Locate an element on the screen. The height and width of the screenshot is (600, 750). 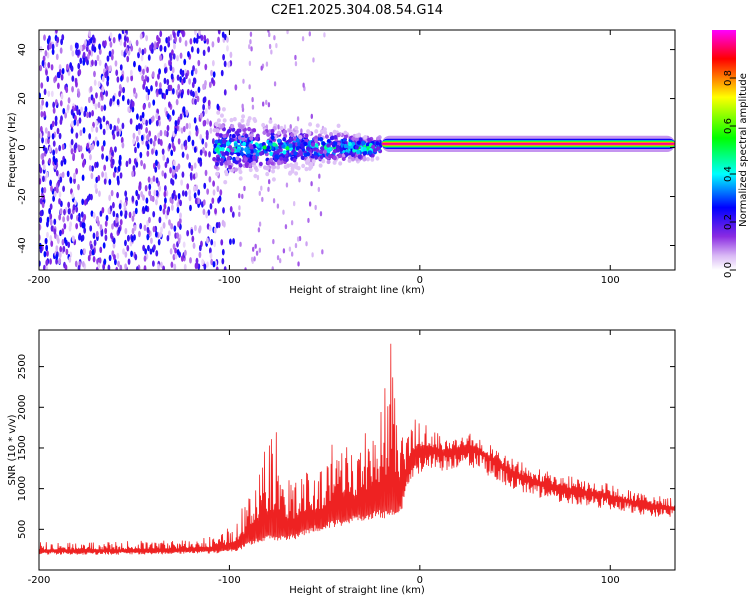
snr-x-tick-label: 0 is located at coordinates (420, 580).